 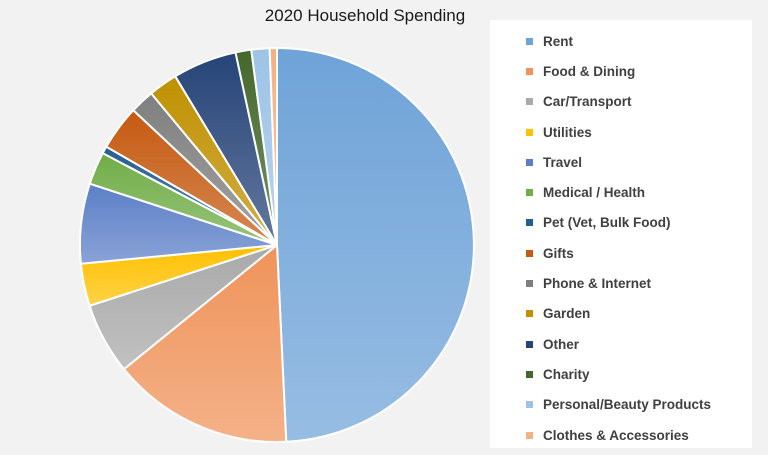 What do you see at coordinates (566, 374) in the screenshot?
I see `legend-label: Charity` at bounding box center [566, 374].